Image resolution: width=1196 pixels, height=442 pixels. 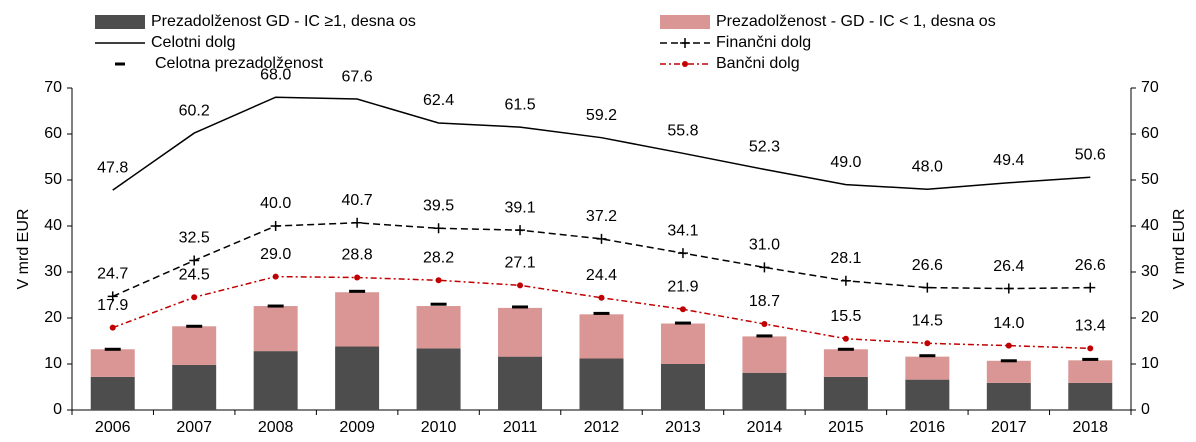 I want to click on data-label: 50.6, so click(x=1090, y=154).